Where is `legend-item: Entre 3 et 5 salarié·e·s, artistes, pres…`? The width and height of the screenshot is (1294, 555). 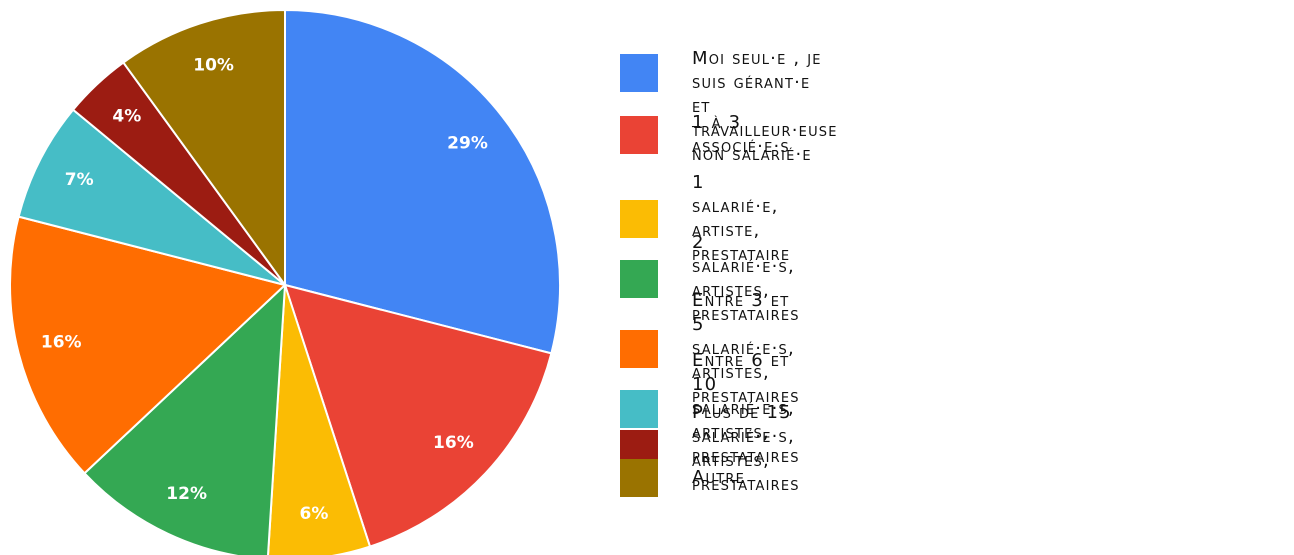 legend-item: Entre 3 et 5 salarié·e·s, artistes, pres… is located at coordinates (710, 349).